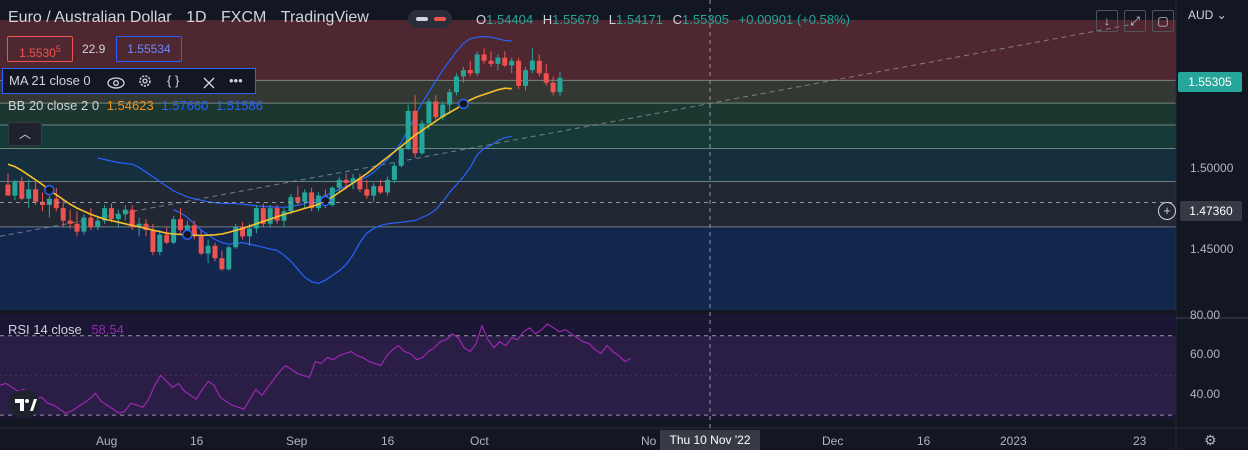  I want to click on market-status-toggle, so click(430, 19).